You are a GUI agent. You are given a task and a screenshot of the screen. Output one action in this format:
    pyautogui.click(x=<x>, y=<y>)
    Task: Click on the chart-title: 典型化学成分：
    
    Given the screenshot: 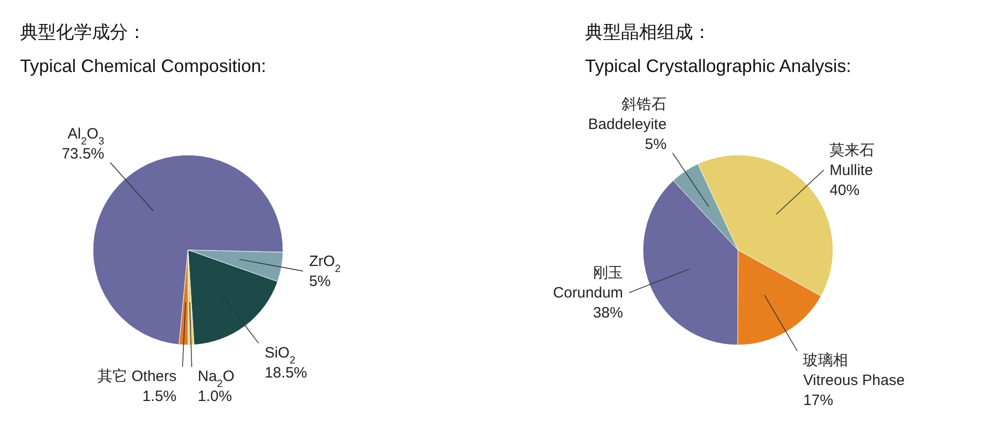 What is the action you would take?
    pyautogui.click(x=83, y=32)
    